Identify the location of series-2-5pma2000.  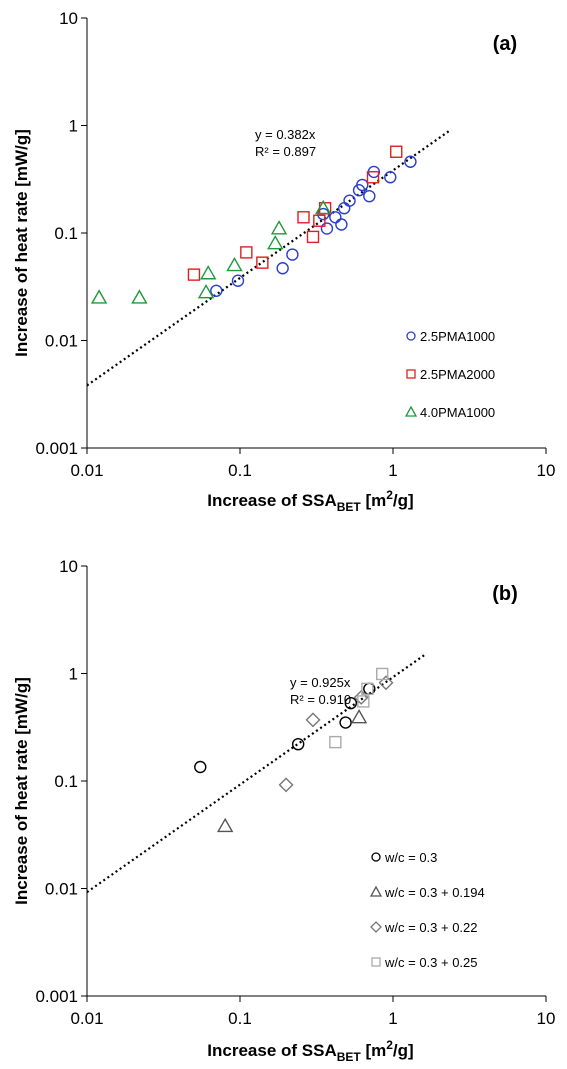
(295, 213).